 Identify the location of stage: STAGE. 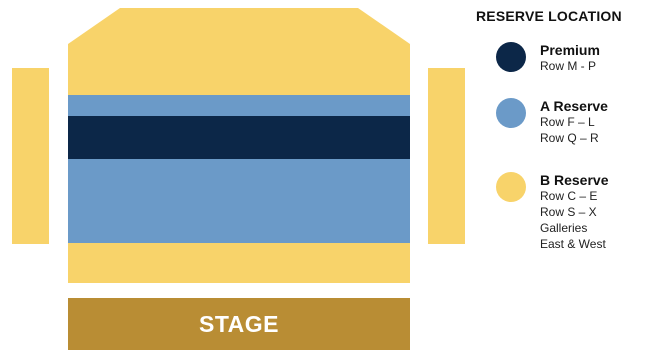
(239, 324).